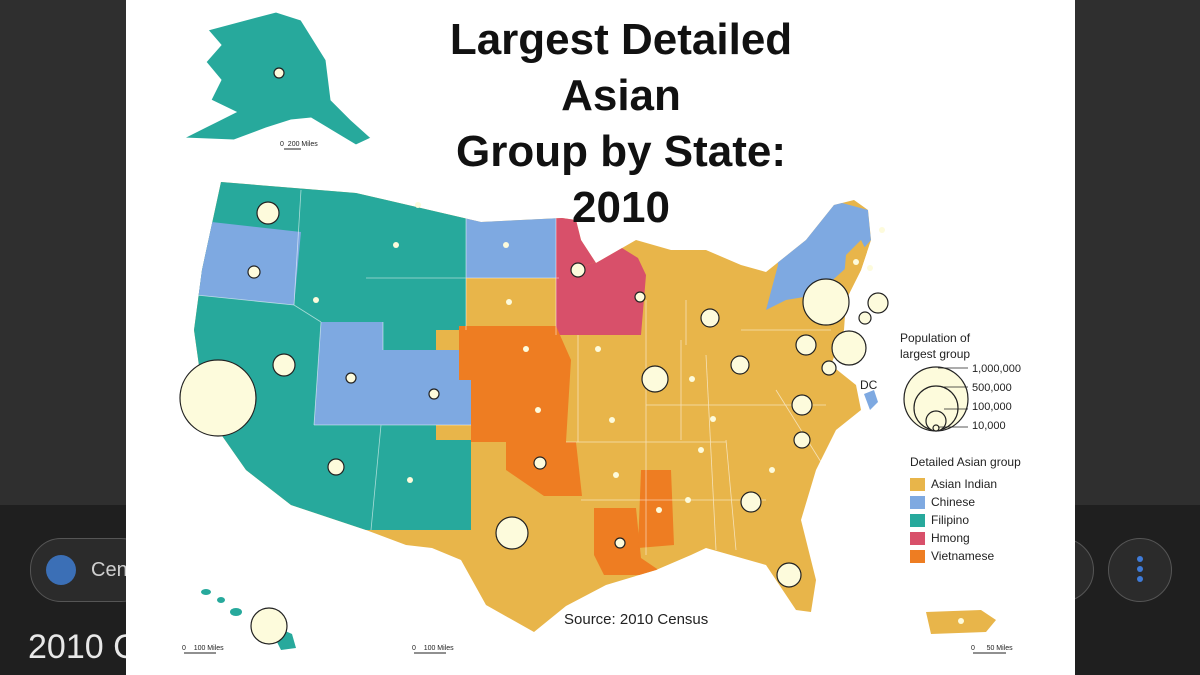  I want to click on legend-item: Vietnamese, so click(965, 556).